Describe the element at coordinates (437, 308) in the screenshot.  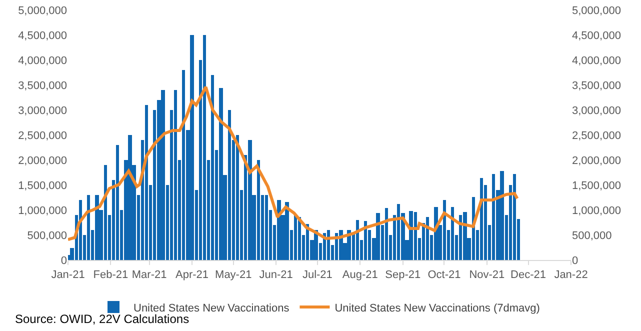
I see `legend-label: United States New Vaccinations (7dmavg)` at that location.